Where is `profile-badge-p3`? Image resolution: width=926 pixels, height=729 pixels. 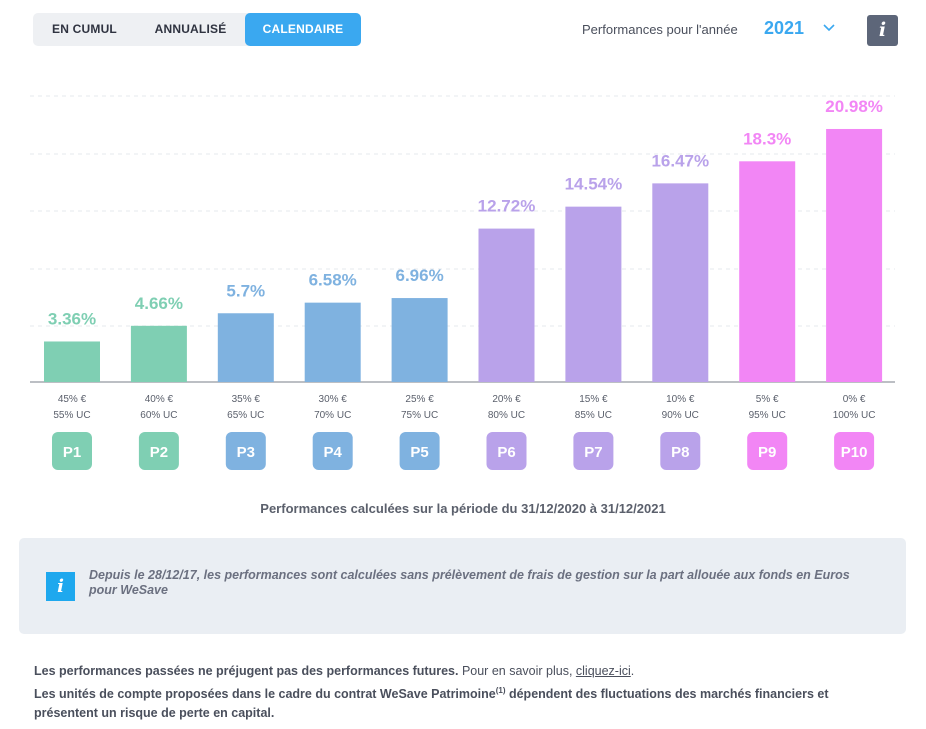 profile-badge-p3 is located at coordinates (245, 451).